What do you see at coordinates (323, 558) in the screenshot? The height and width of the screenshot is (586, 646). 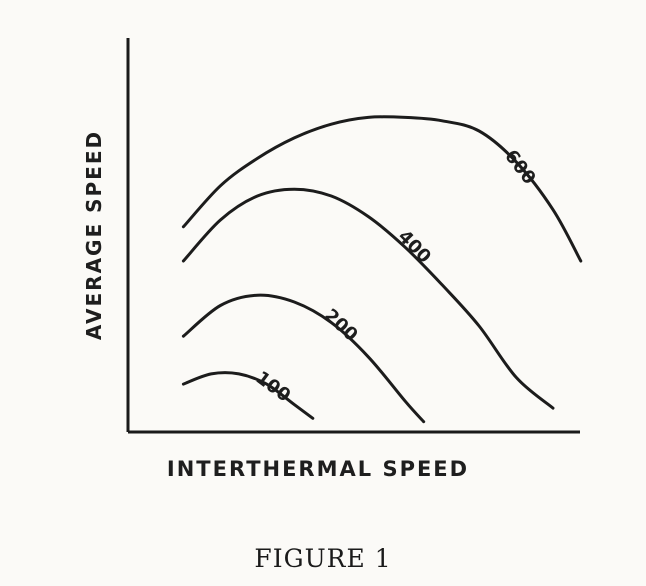 I see `figure-caption: FIGURE 1` at bounding box center [323, 558].